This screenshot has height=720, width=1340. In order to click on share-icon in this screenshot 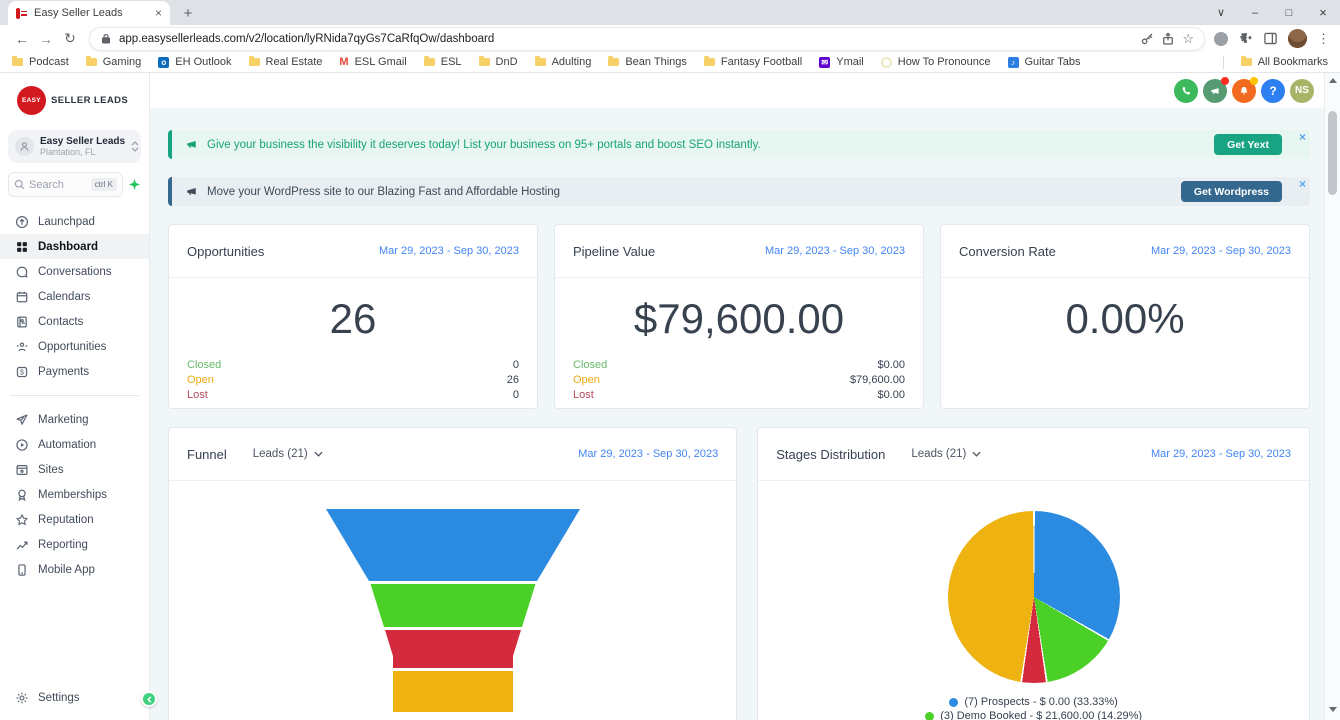, I will do `click(1168, 38)`.